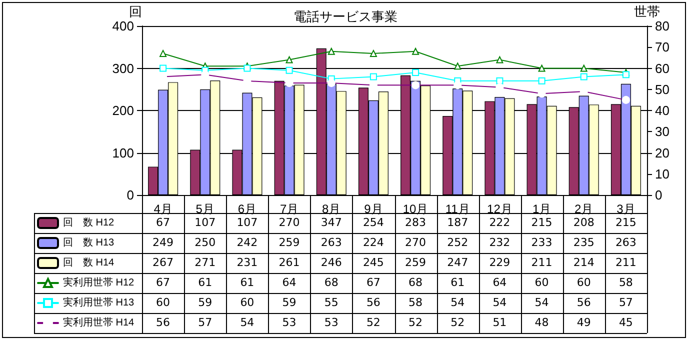 This screenshot has width=691, height=345. Describe the element at coordinates (658, 195) in the screenshot. I see `y2-tick-label: 0` at that location.